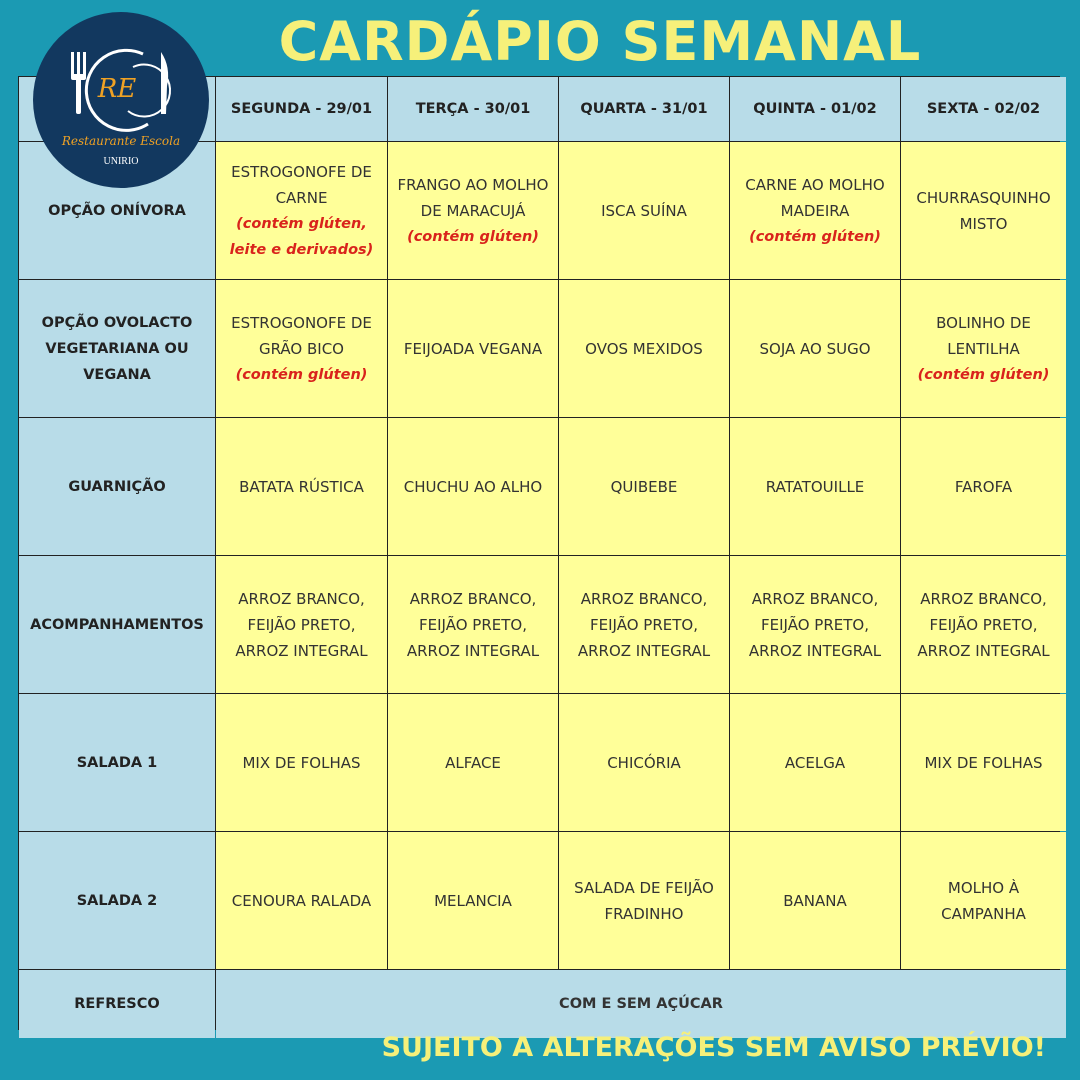 This screenshot has width=1080, height=1080. I want to click on dish-name: MELANCIA, so click(473, 900).